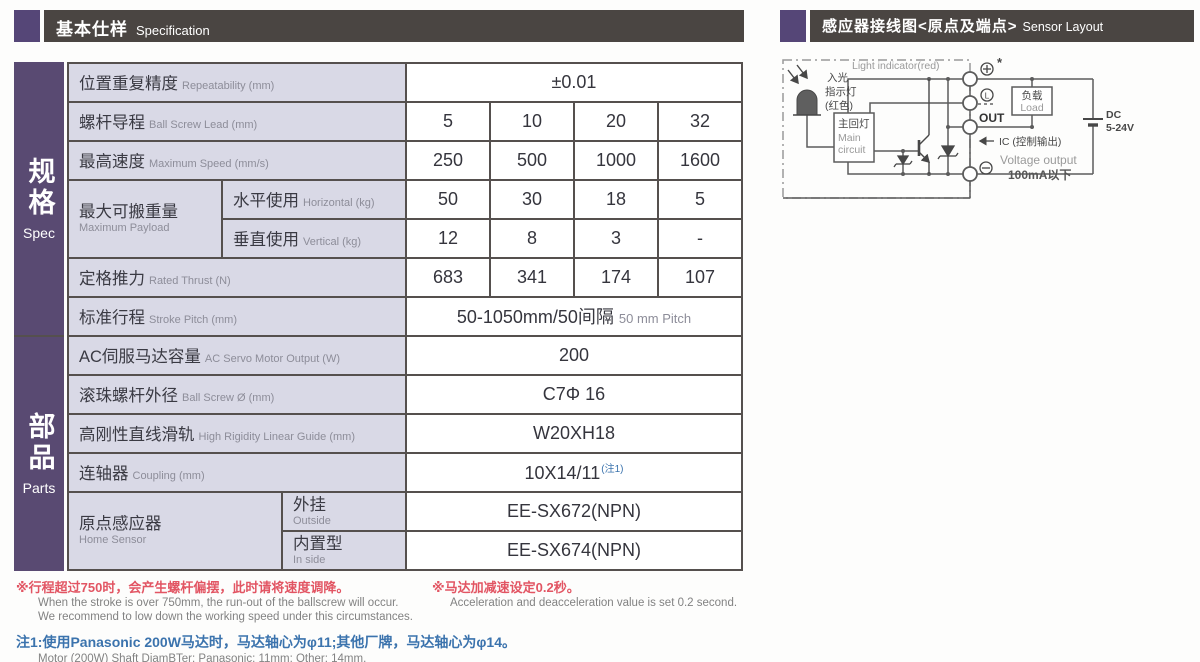 Image resolution: width=1200 pixels, height=662 pixels. I want to click on cell-value: EE-SX672(NPN), so click(574, 511).